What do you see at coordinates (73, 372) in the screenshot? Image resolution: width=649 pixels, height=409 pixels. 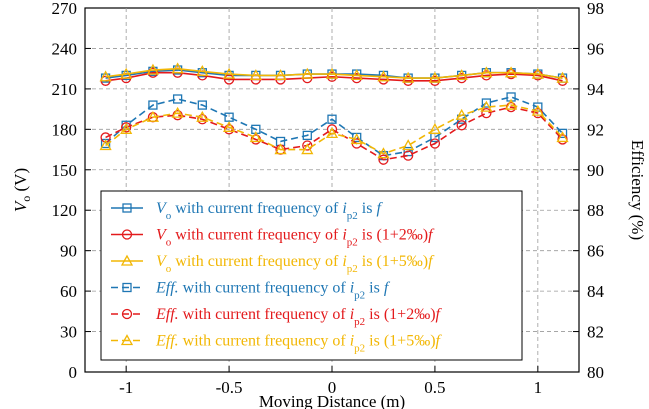 I see `y-tick-label: 0` at bounding box center [73, 372].